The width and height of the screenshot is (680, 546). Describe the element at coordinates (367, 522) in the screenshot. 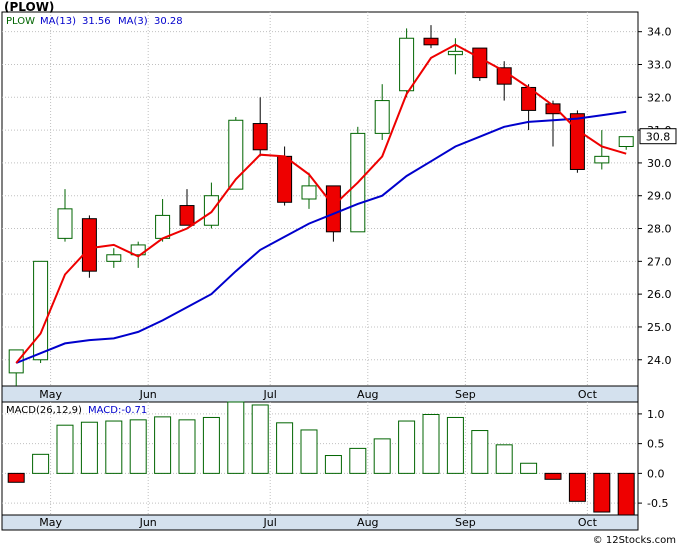

I see `macd-month-label: Aug` at that location.